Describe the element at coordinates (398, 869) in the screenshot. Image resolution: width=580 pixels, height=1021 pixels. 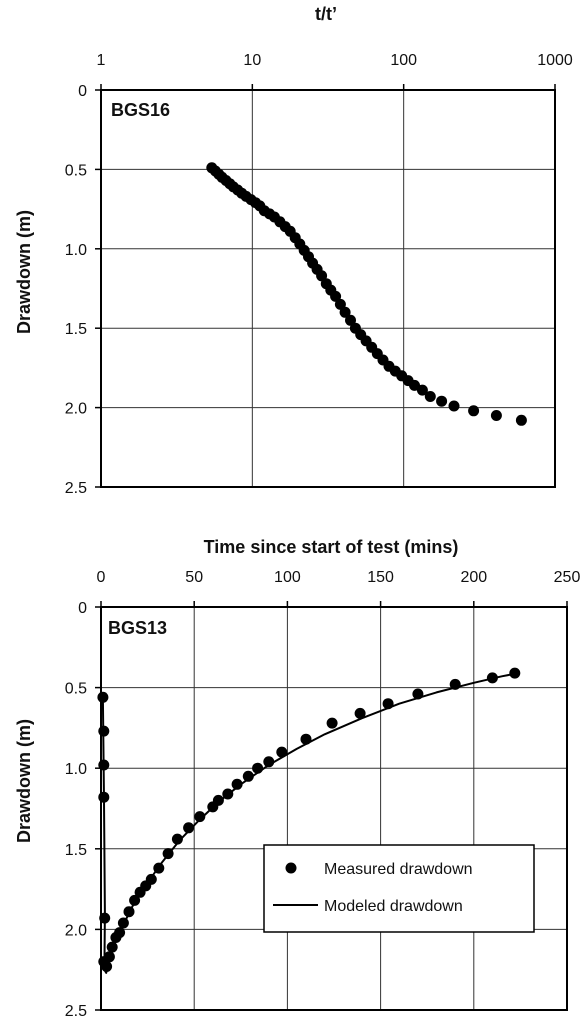
I see `legend-label-measured: Measured drawdown` at that location.